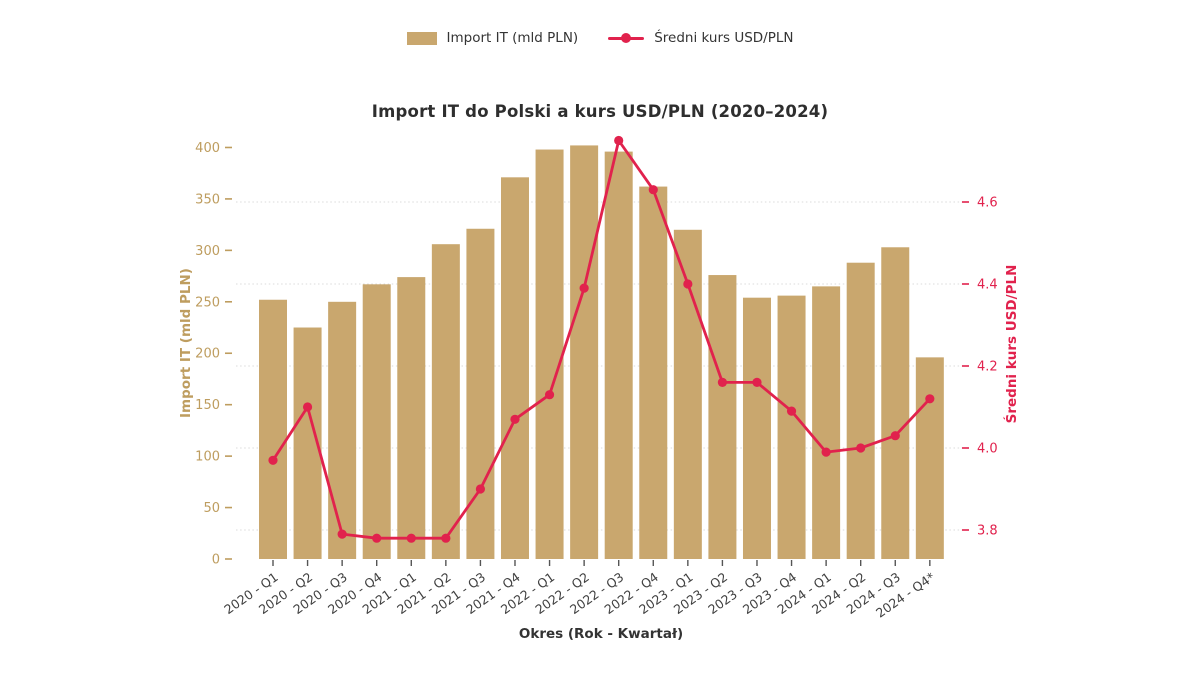 This screenshot has width=1200, height=675. I want to click on left-tick-label: 50, so click(211, 508).